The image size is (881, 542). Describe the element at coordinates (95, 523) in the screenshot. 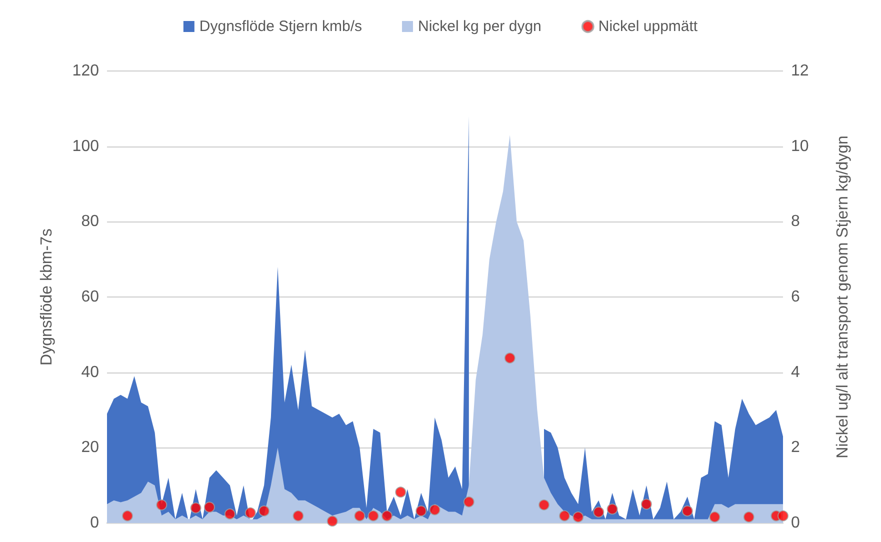

I see `y-tick-label: 0` at that location.